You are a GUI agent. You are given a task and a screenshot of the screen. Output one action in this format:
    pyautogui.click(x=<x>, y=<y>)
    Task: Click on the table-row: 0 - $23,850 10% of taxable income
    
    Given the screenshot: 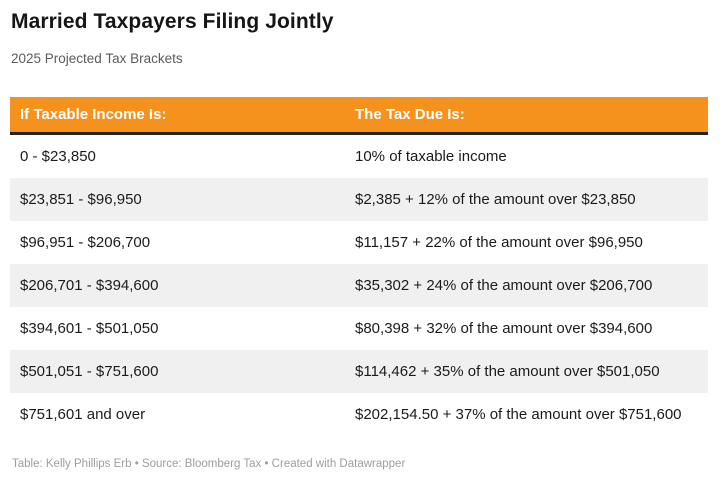 What is the action you would take?
    pyautogui.click(x=359, y=156)
    